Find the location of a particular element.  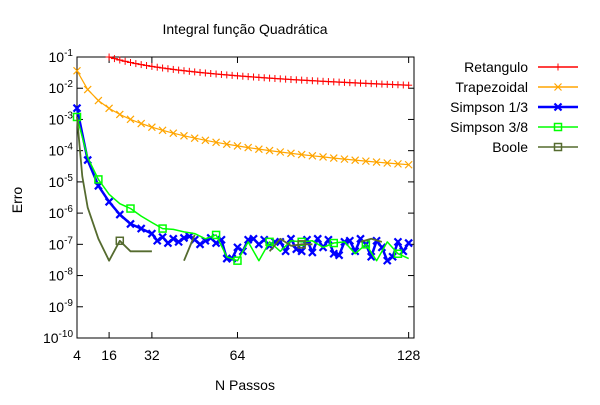

legend-item: Simpson 3/8 is located at coordinates (514, 127).